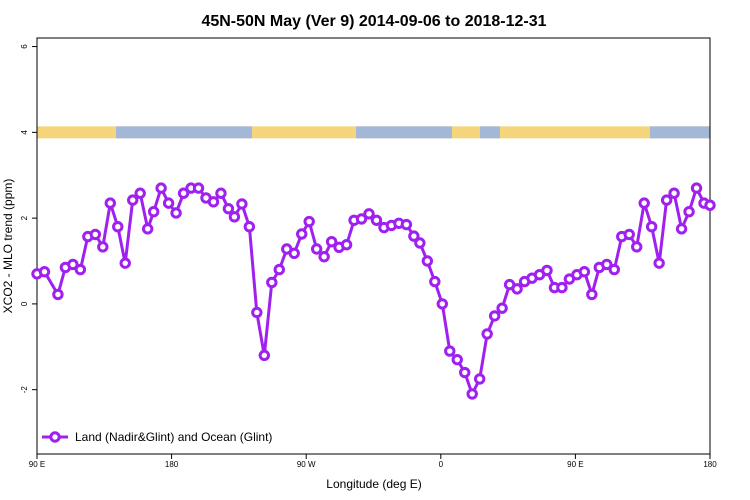  I want to click on y-axis-label: XCO2 - MLO trend (ppm), so click(8, 246).